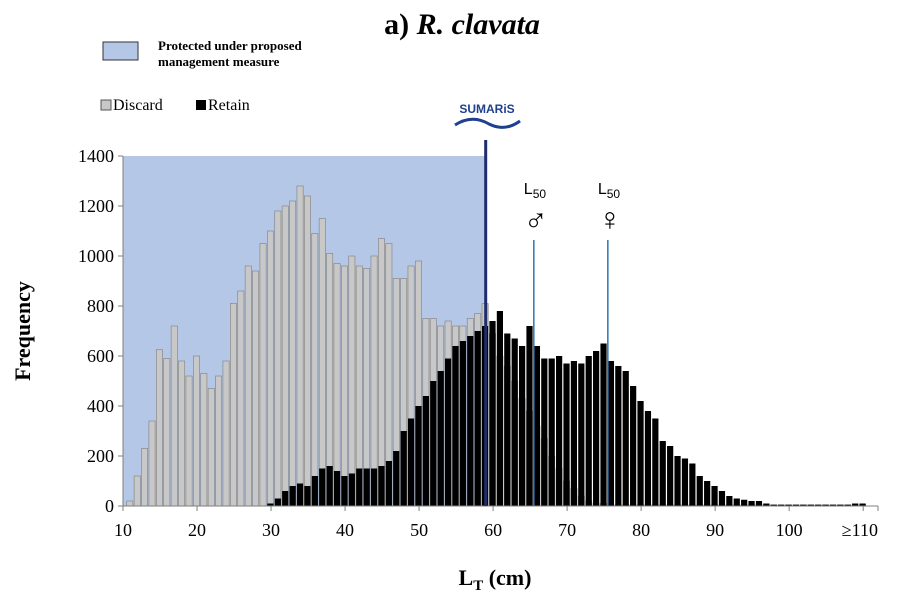  What do you see at coordinates (567, 530) in the screenshot?
I see `x-tick-label: 70` at bounding box center [567, 530].